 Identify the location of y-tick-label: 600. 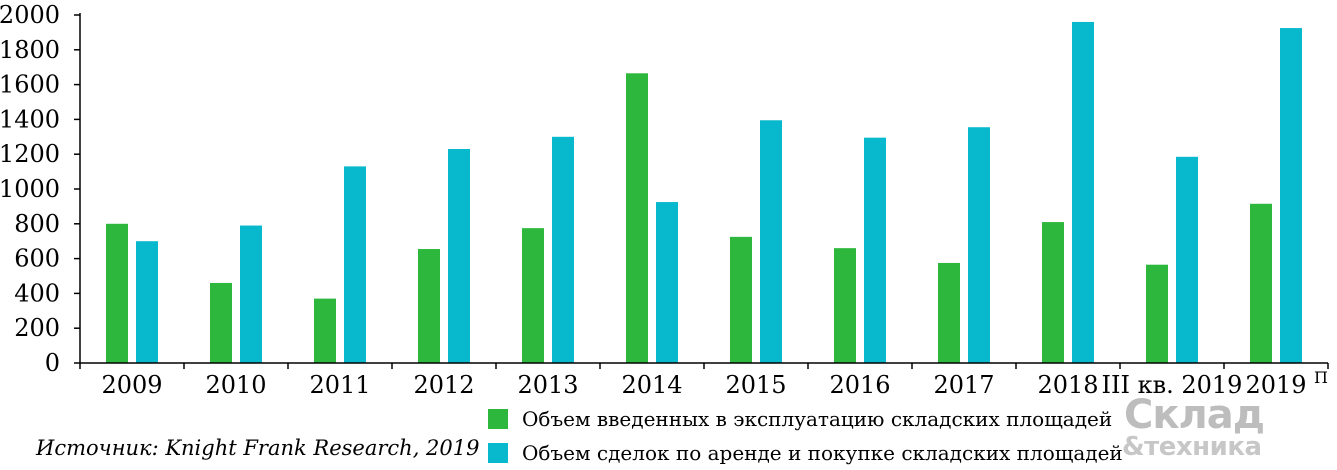
(37, 259).